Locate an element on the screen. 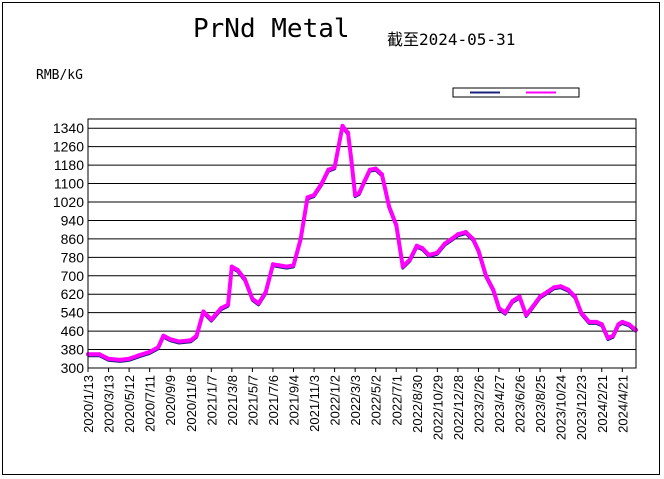 The image size is (664, 479). x-tick-label: 2020/11/8 is located at coordinates (191, 403).